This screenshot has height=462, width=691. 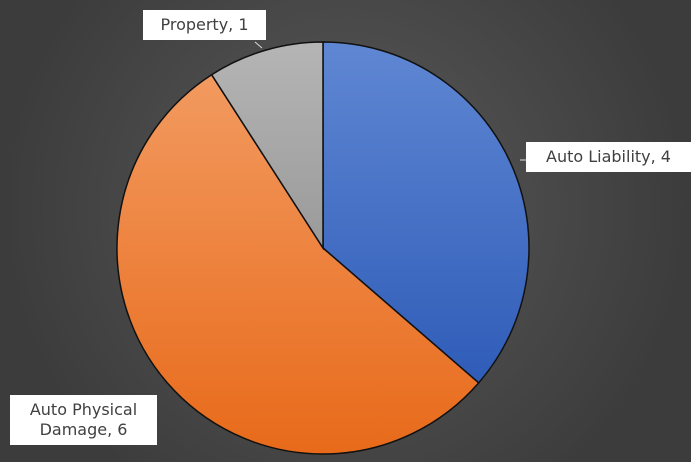 What do you see at coordinates (608, 157) in the screenshot?
I see `data-label: Auto Liability, 4` at bounding box center [608, 157].